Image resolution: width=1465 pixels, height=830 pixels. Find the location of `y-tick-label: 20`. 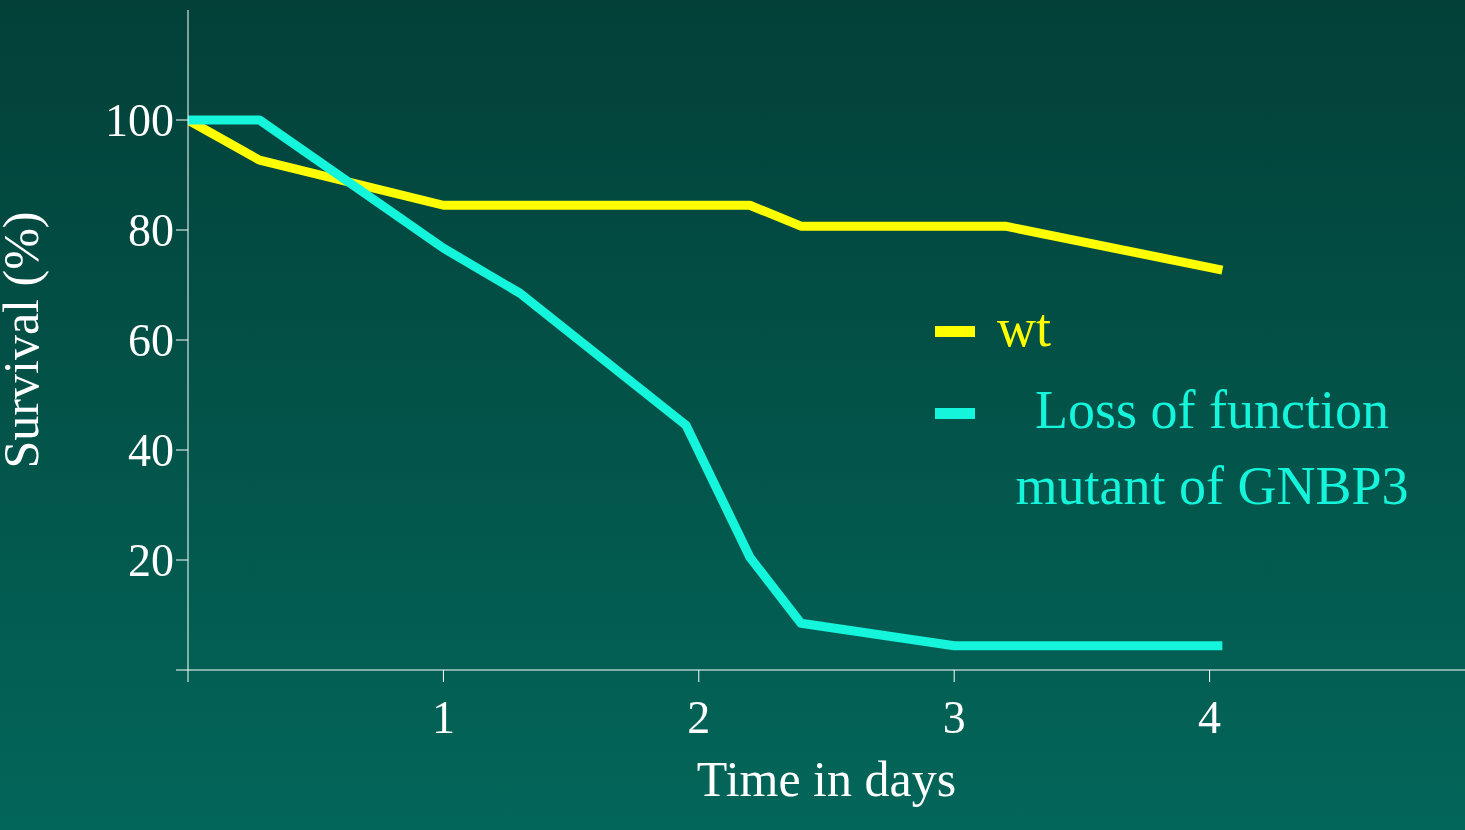

y-tick-label: 20 is located at coordinates (151, 561).